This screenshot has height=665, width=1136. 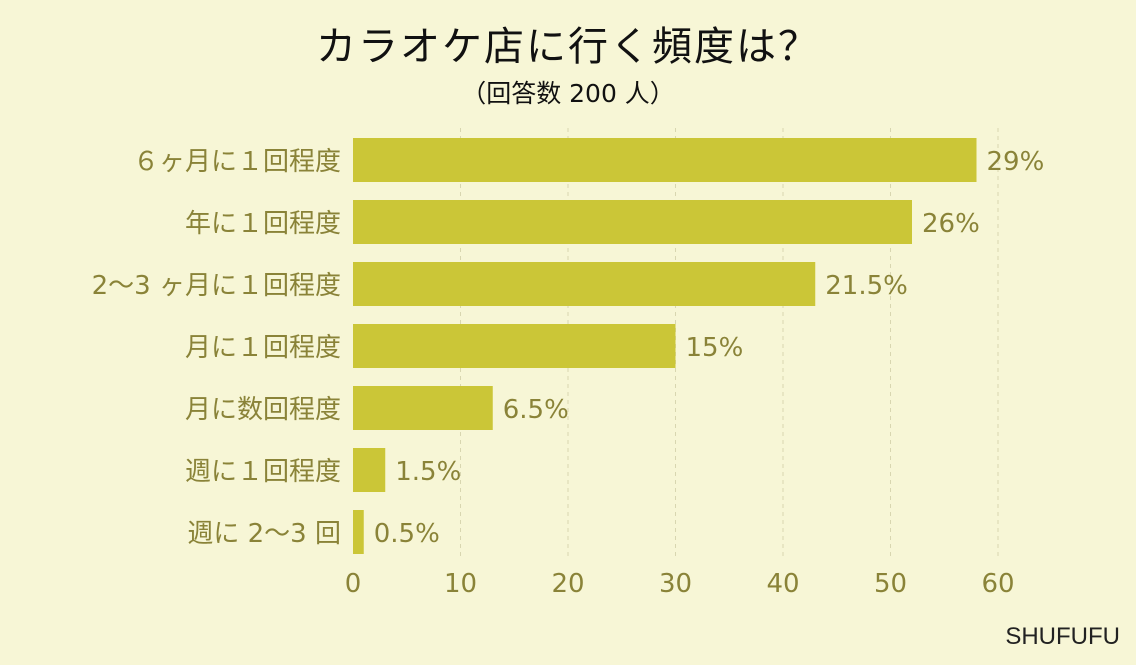 I want to click on category-label: 週に 2〜3 回, so click(x=264, y=534).